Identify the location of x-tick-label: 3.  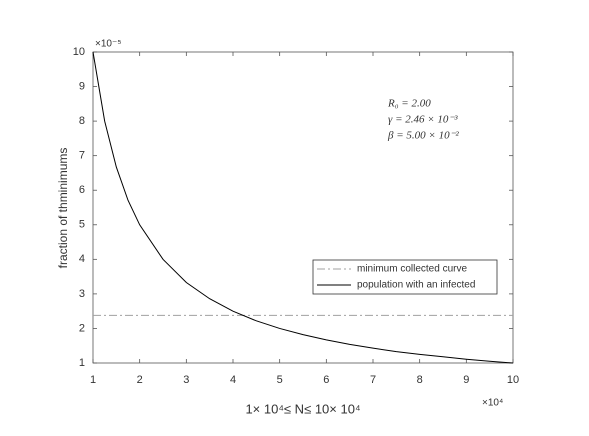
(186, 380).